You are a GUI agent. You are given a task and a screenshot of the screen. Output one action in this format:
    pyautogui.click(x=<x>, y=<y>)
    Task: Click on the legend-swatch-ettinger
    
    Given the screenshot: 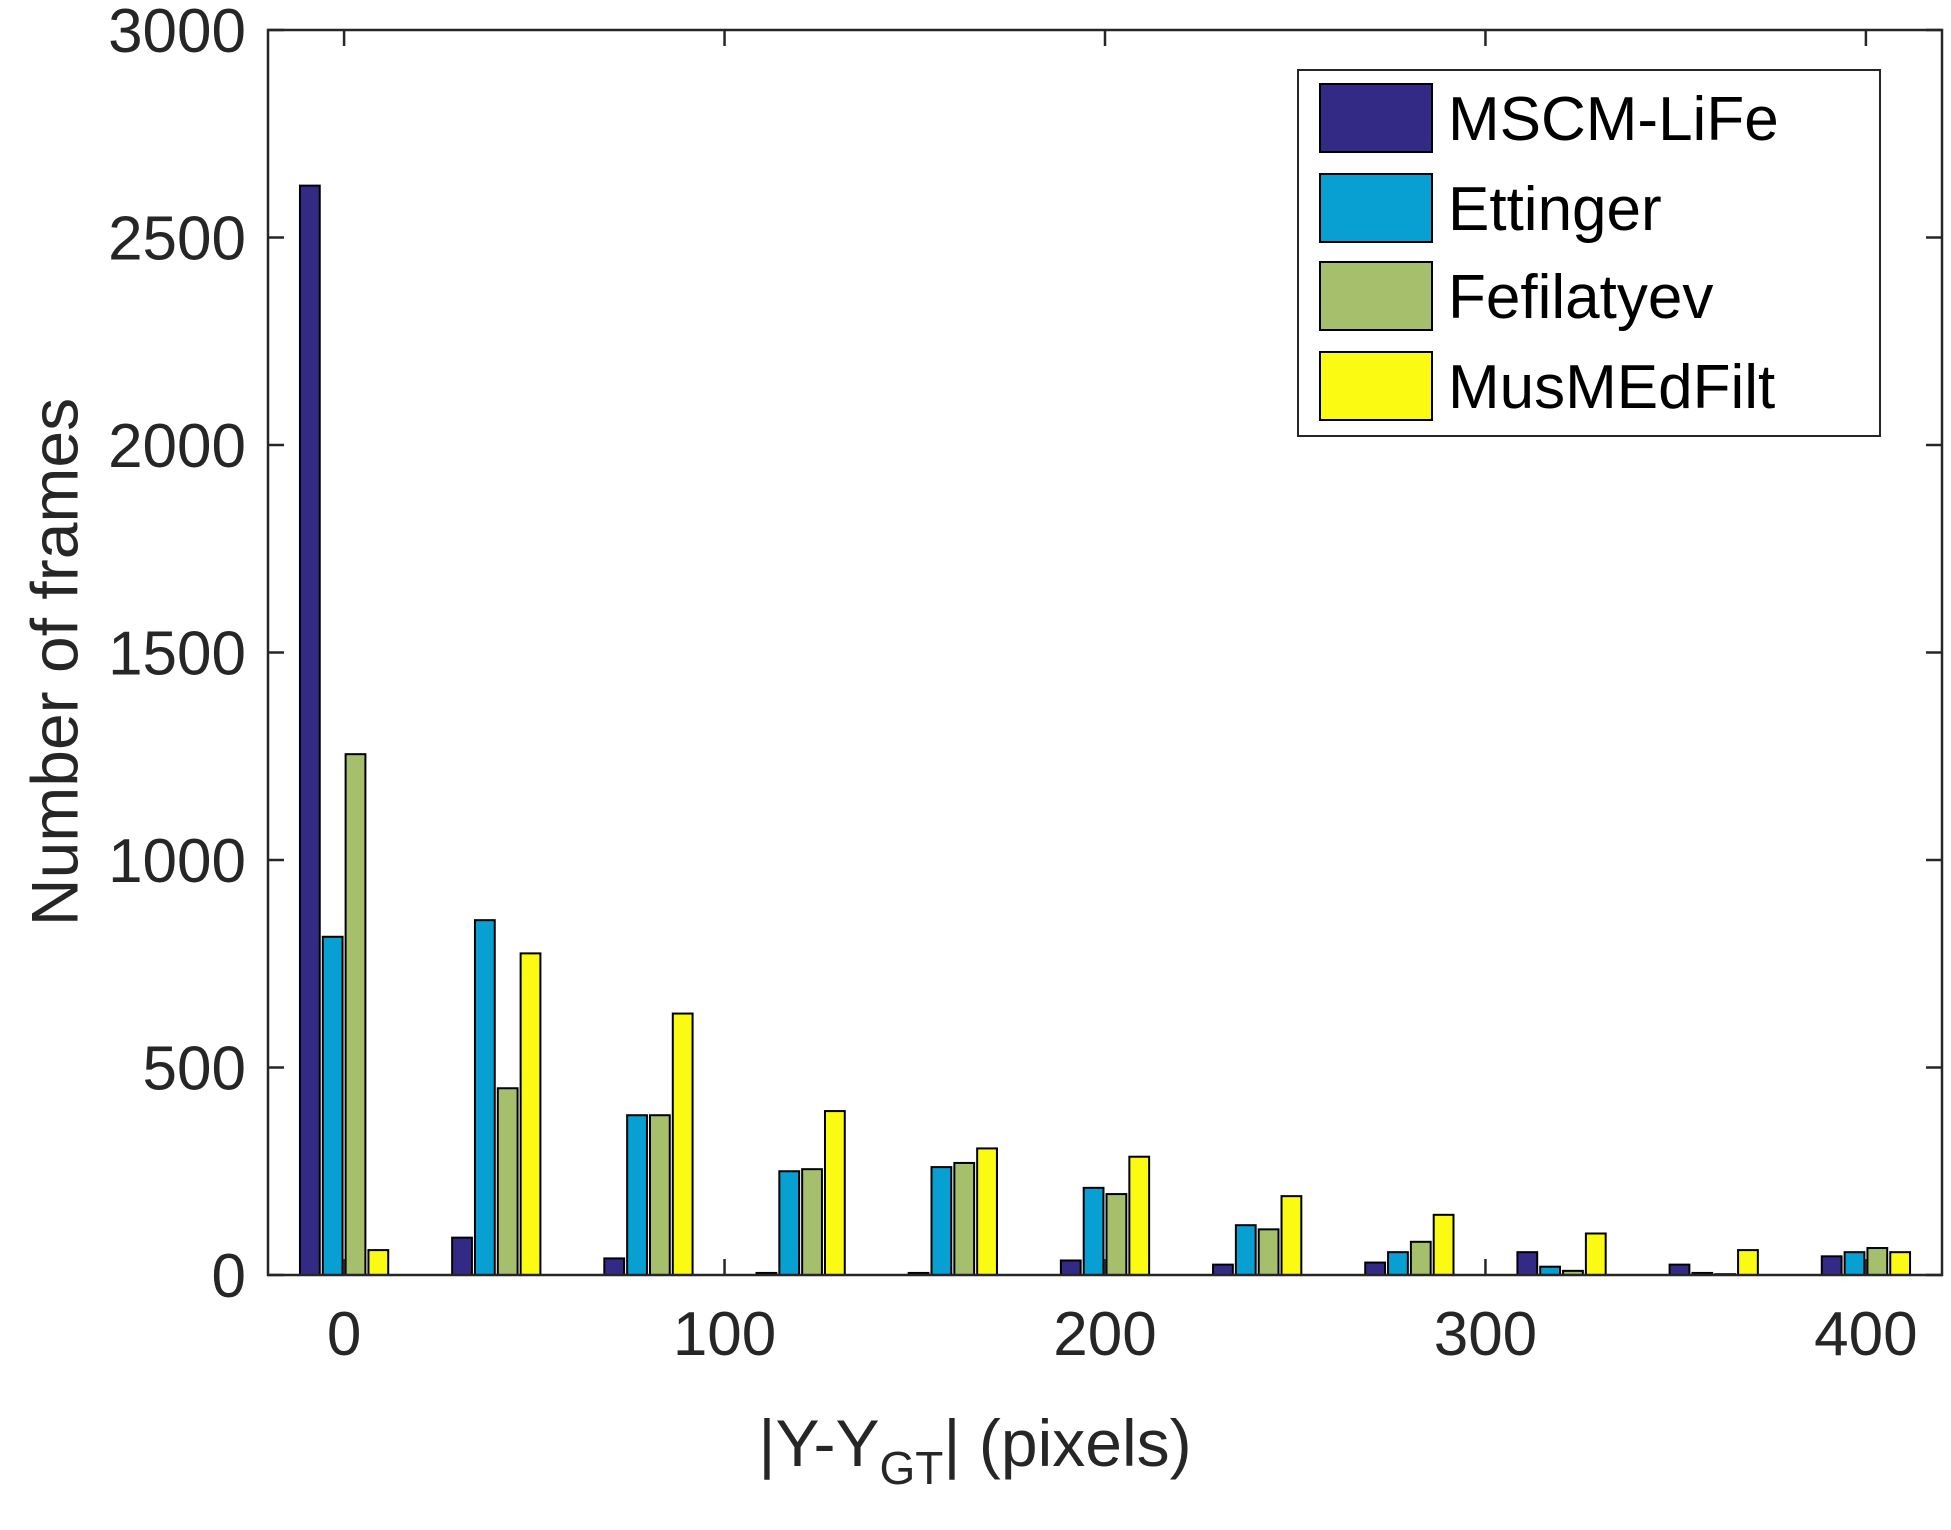 What is the action you would take?
    pyautogui.click(x=1376, y=208)
    